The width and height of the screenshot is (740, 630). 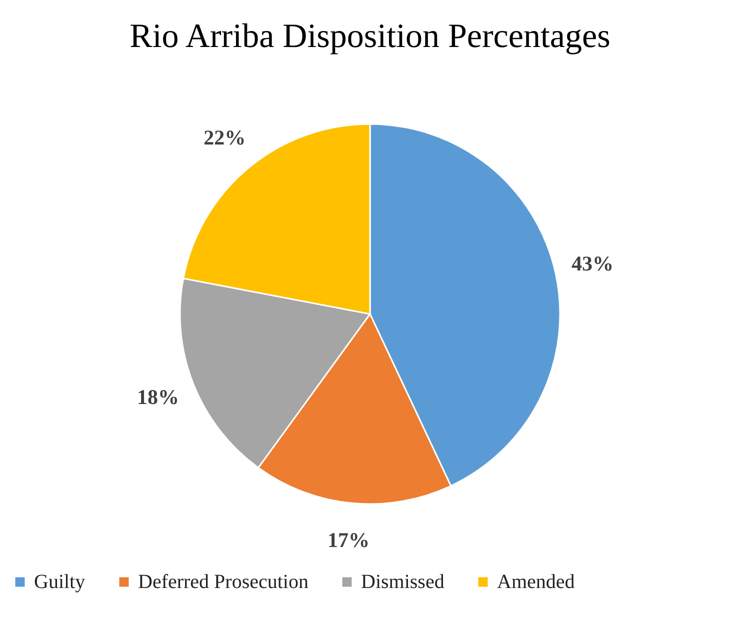 What do you see at coordinates (593, 263) in the screenshot?
I see `data-label: 43%` at bounding box center [593, 263].